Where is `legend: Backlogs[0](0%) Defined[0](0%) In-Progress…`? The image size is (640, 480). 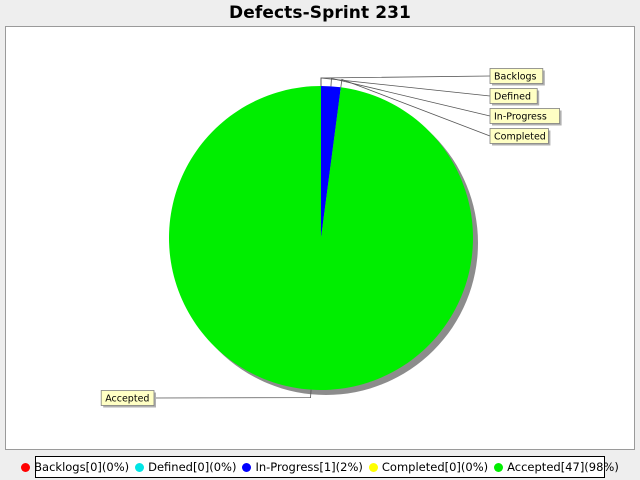 legend: Backlogs[0](0%) Defined[0](0%) In-Progress… is located at coordinates (320, 467).